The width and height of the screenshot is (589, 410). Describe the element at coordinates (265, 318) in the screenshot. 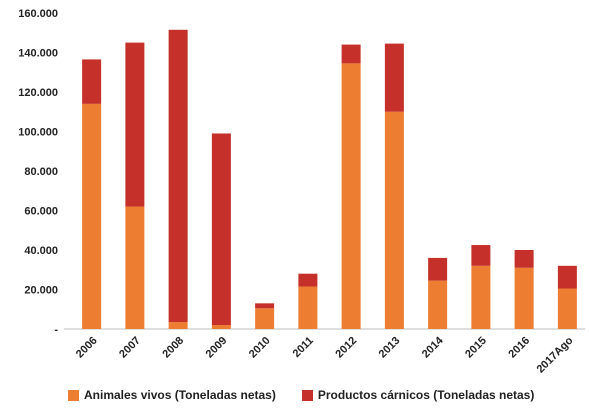

I see `bar-animales-vivos-2010` at that location.